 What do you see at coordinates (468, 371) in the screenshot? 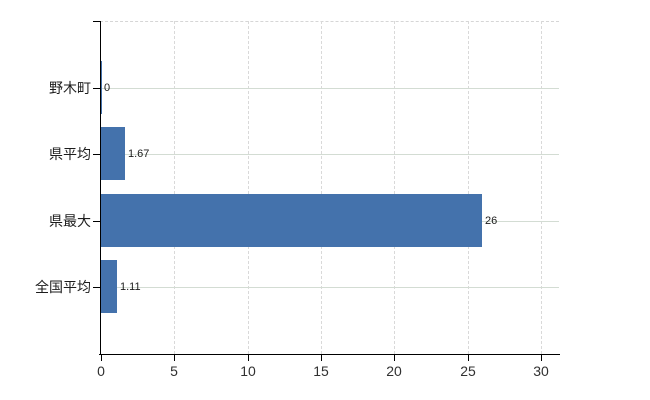
I see `x-tick-label: 25` at bounding box center [468, 371].